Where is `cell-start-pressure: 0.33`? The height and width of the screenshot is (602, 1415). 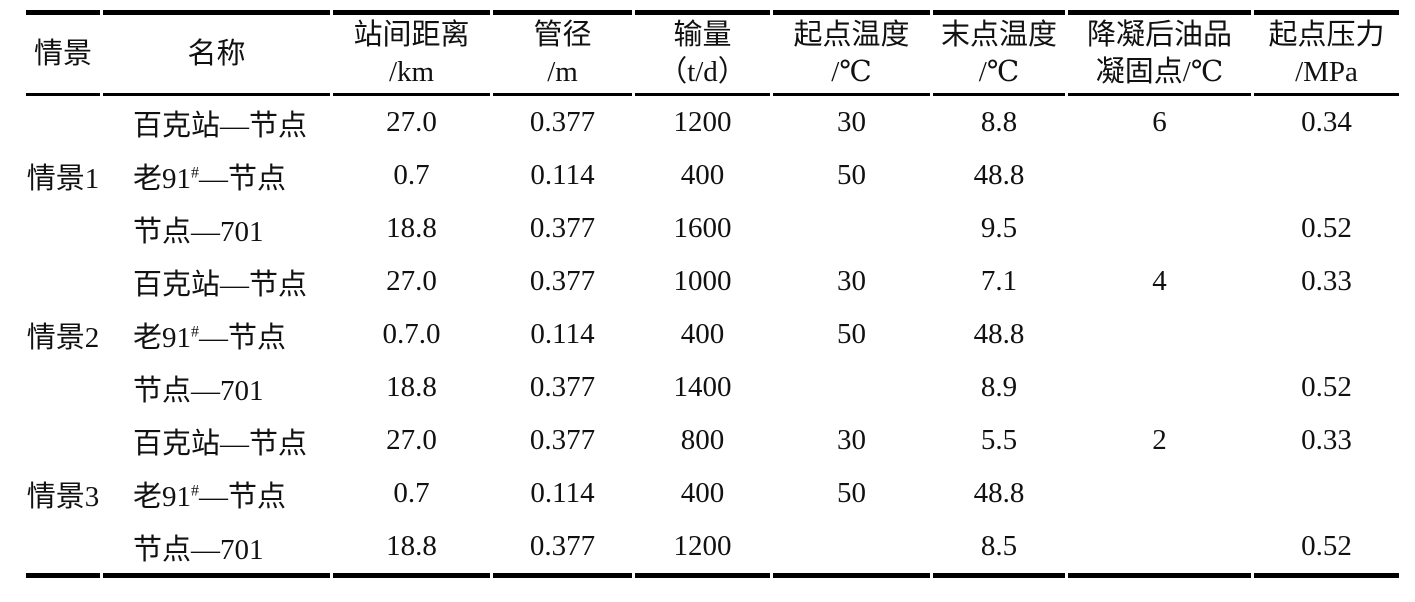 cell-start-pressure: 0.33 is located at coordinates (1326, 281).